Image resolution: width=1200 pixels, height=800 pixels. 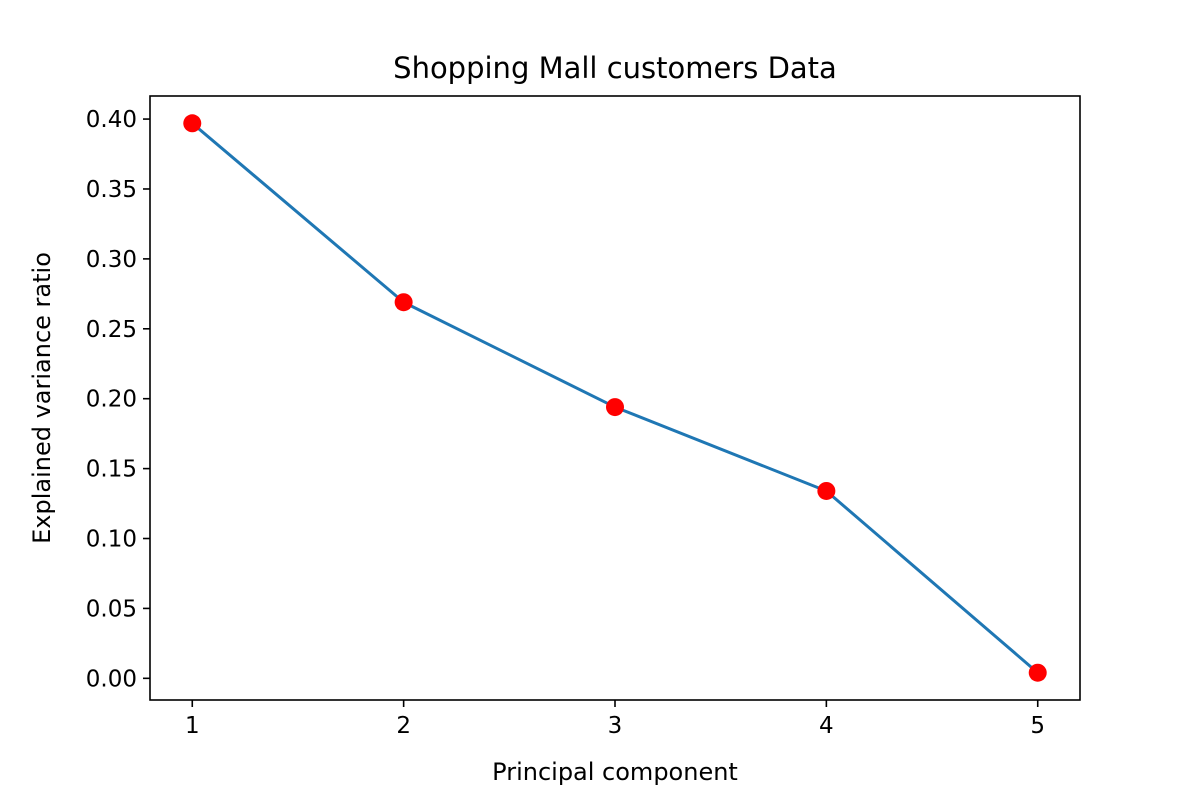 I want to click on x-axis-label: Principal component, so click(x=615, y=772).